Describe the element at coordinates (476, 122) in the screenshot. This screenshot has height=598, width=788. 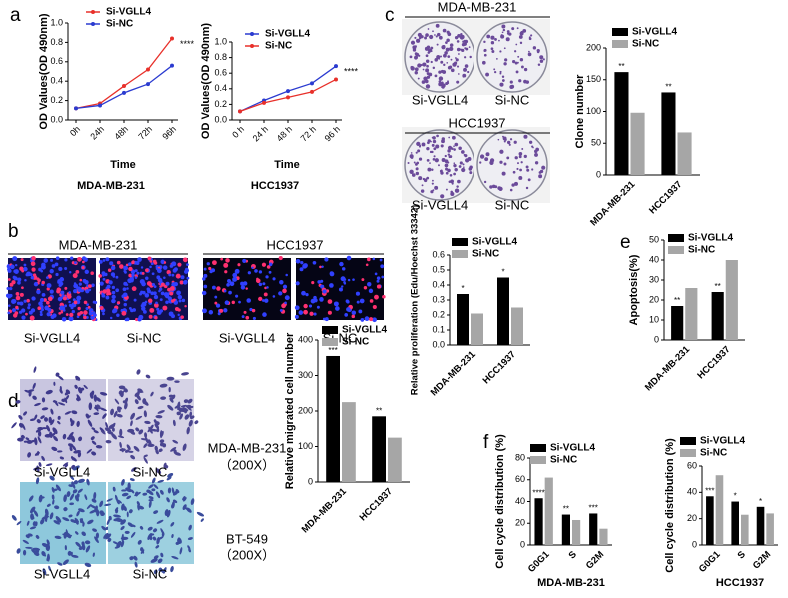
I see `image-label: HCC1937` at that location.